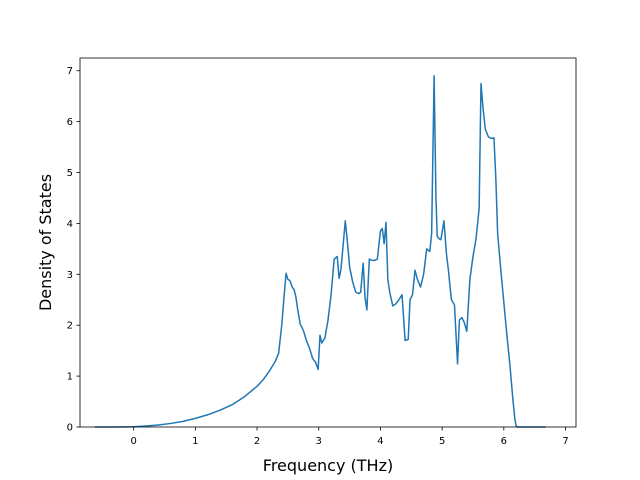  What do you see at coordinates (442, 441) in the screenshot?
I see `x-tick-label: 5` at bounding box center [442, 441].